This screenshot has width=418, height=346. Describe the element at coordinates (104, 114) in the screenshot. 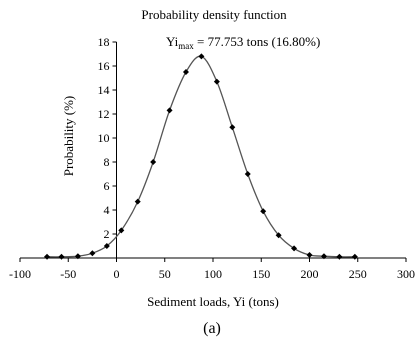

I see `y-tick-label: 12` at that location.